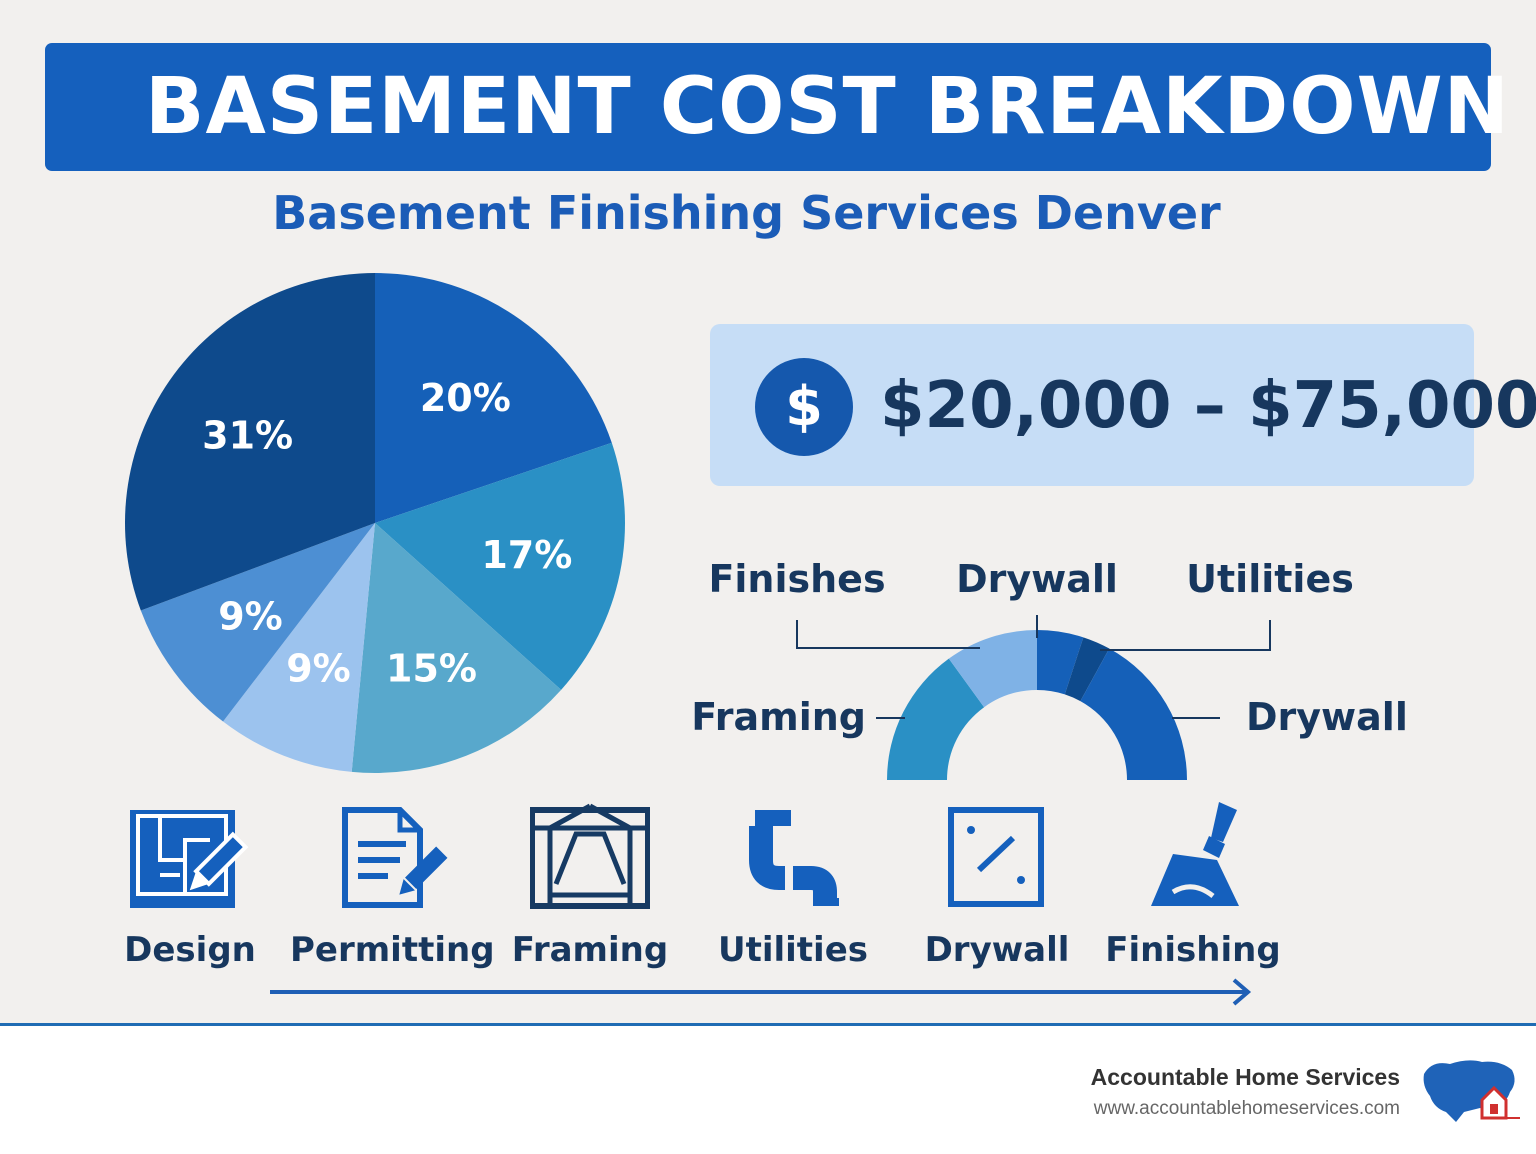  Describe the element at coordinates (1270, 579) in the screenshot. I see `gauge-label: Utilities` at that location.